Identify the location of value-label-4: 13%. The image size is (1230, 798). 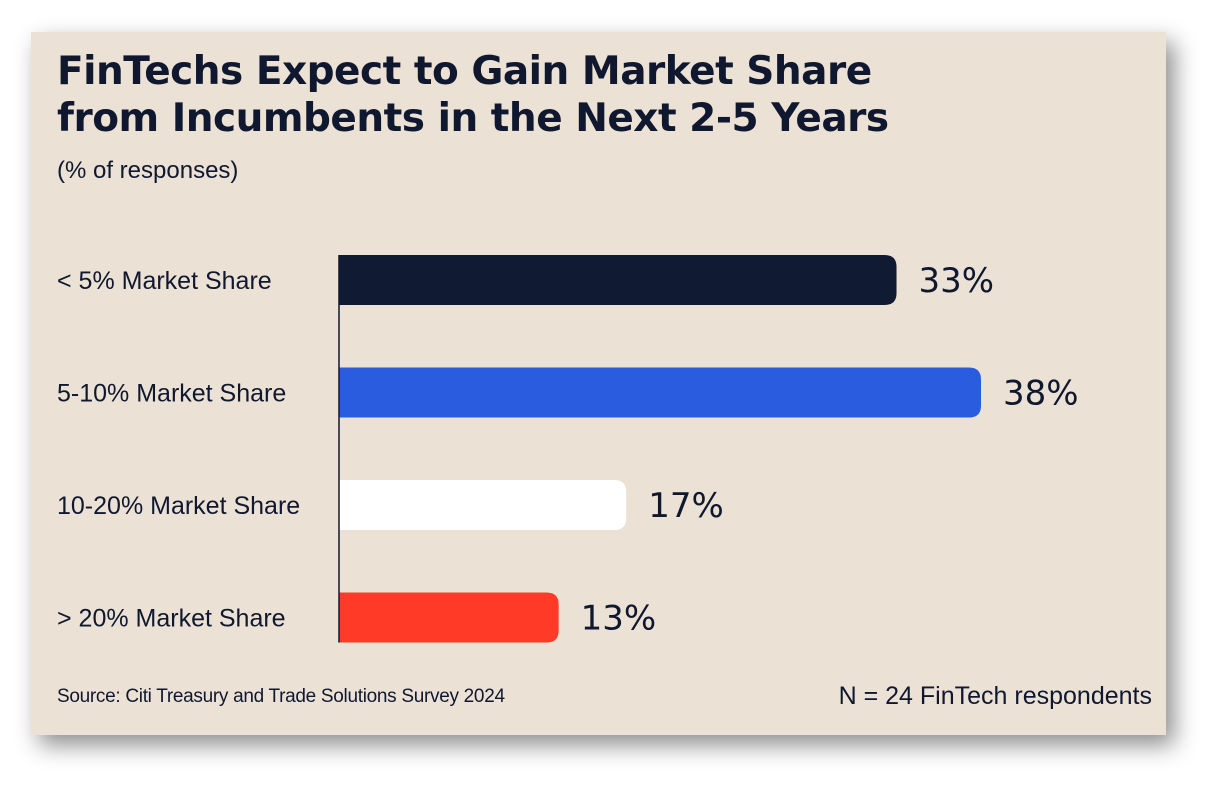
(619, 619).